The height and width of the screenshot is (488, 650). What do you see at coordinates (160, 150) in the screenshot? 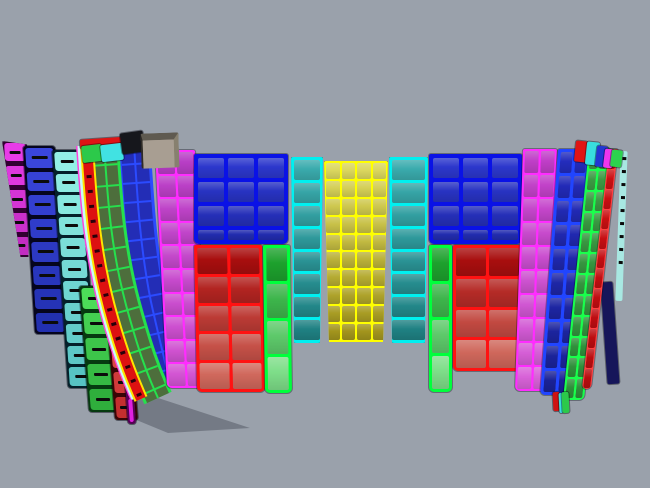
I see `gray-box` at bounding box center [160, 150].